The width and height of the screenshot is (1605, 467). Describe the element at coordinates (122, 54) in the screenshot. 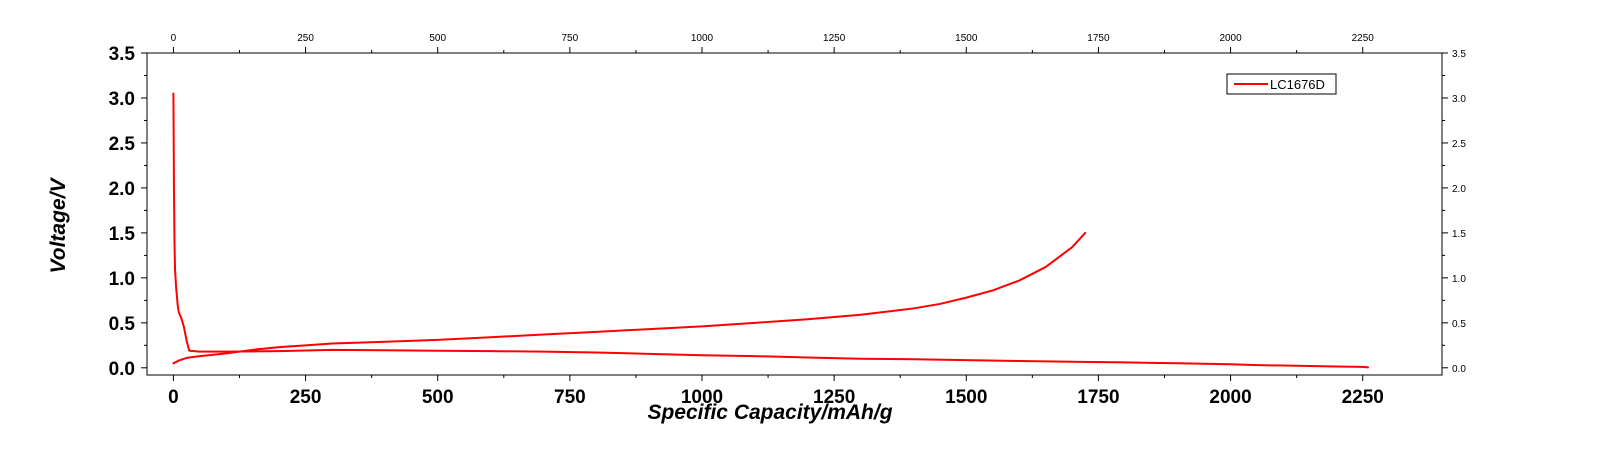

I see `y-tick-label-left: 3.5` at that location.